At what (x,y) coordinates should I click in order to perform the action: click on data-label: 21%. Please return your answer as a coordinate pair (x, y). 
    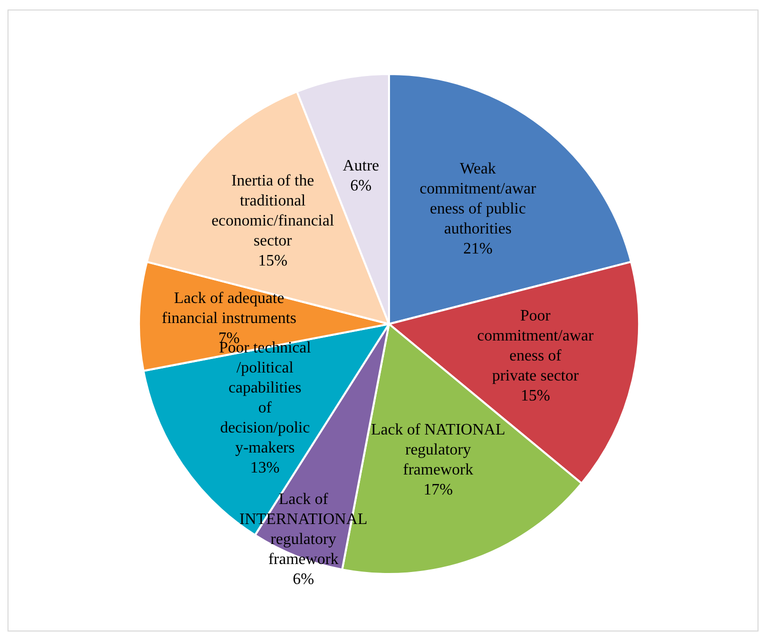
    Looking at the image, I should click on (478, 249).